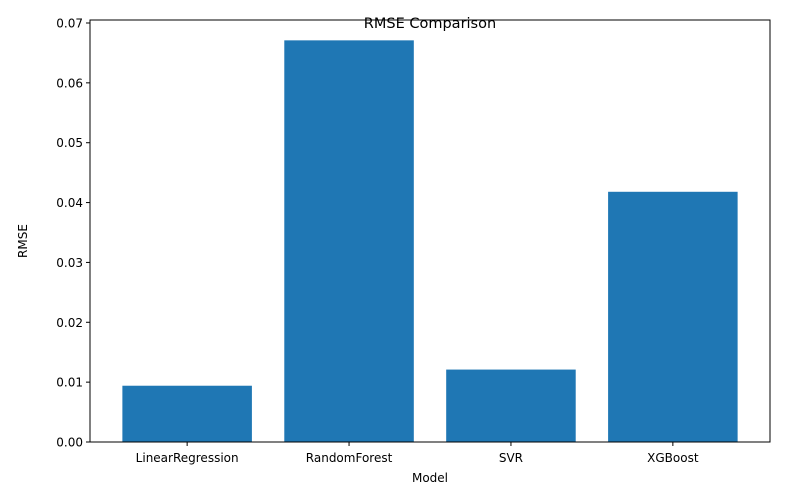  Describe the element at coordinates (69, 323) in the screenshot. I see `y-tick-label: 0.02` at that location.